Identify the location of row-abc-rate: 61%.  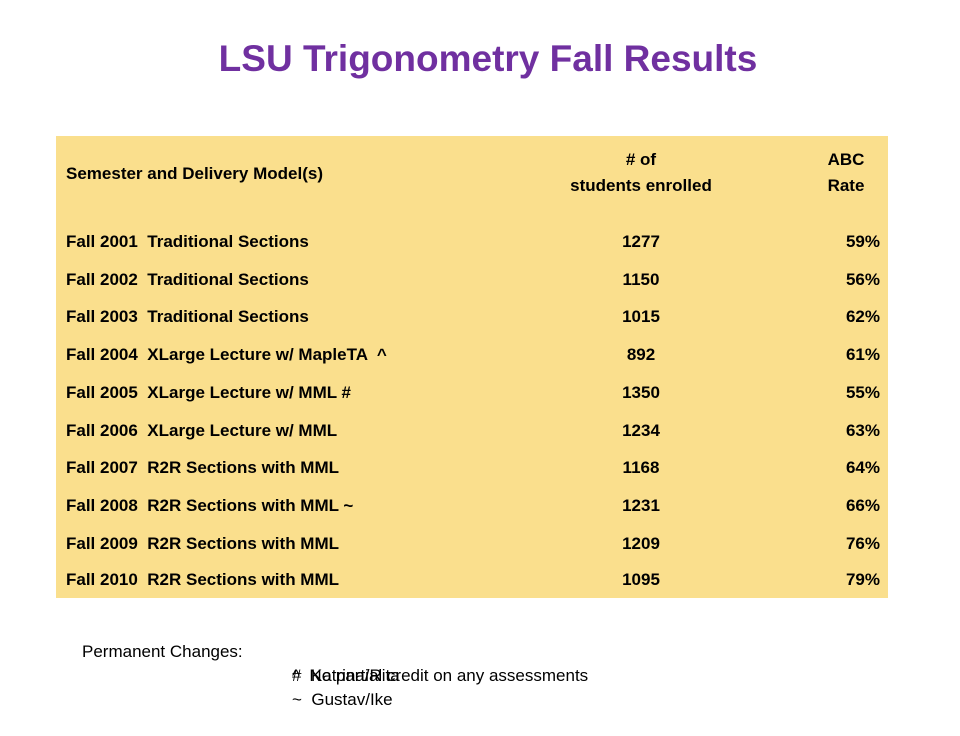
(862, 354).